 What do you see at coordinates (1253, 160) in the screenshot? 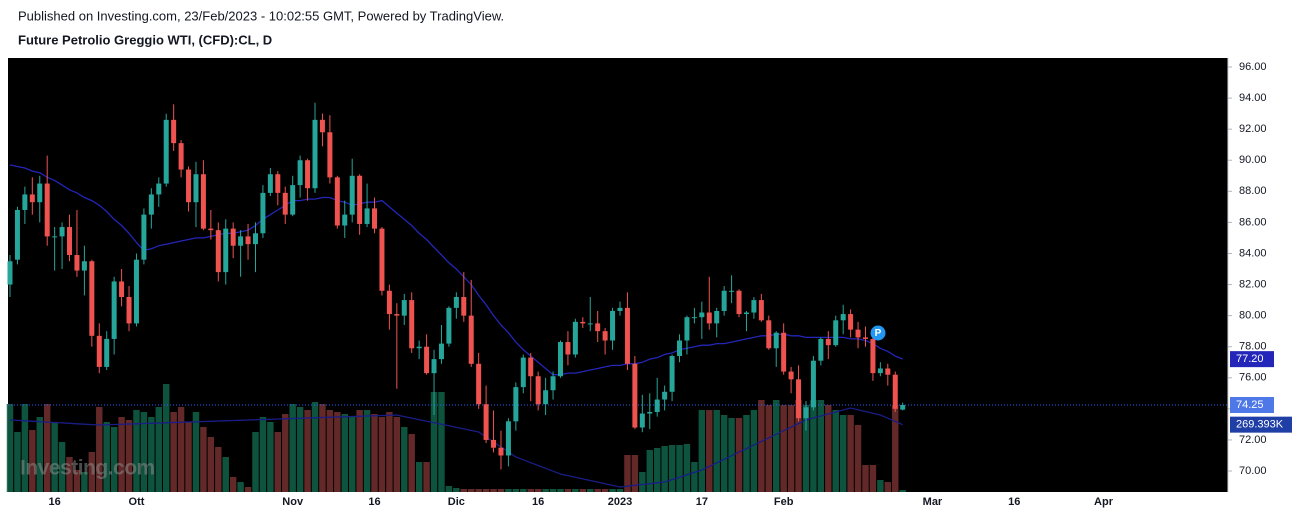
I see `y-tick-label: 90.00` at bounding box center [1253, 160].